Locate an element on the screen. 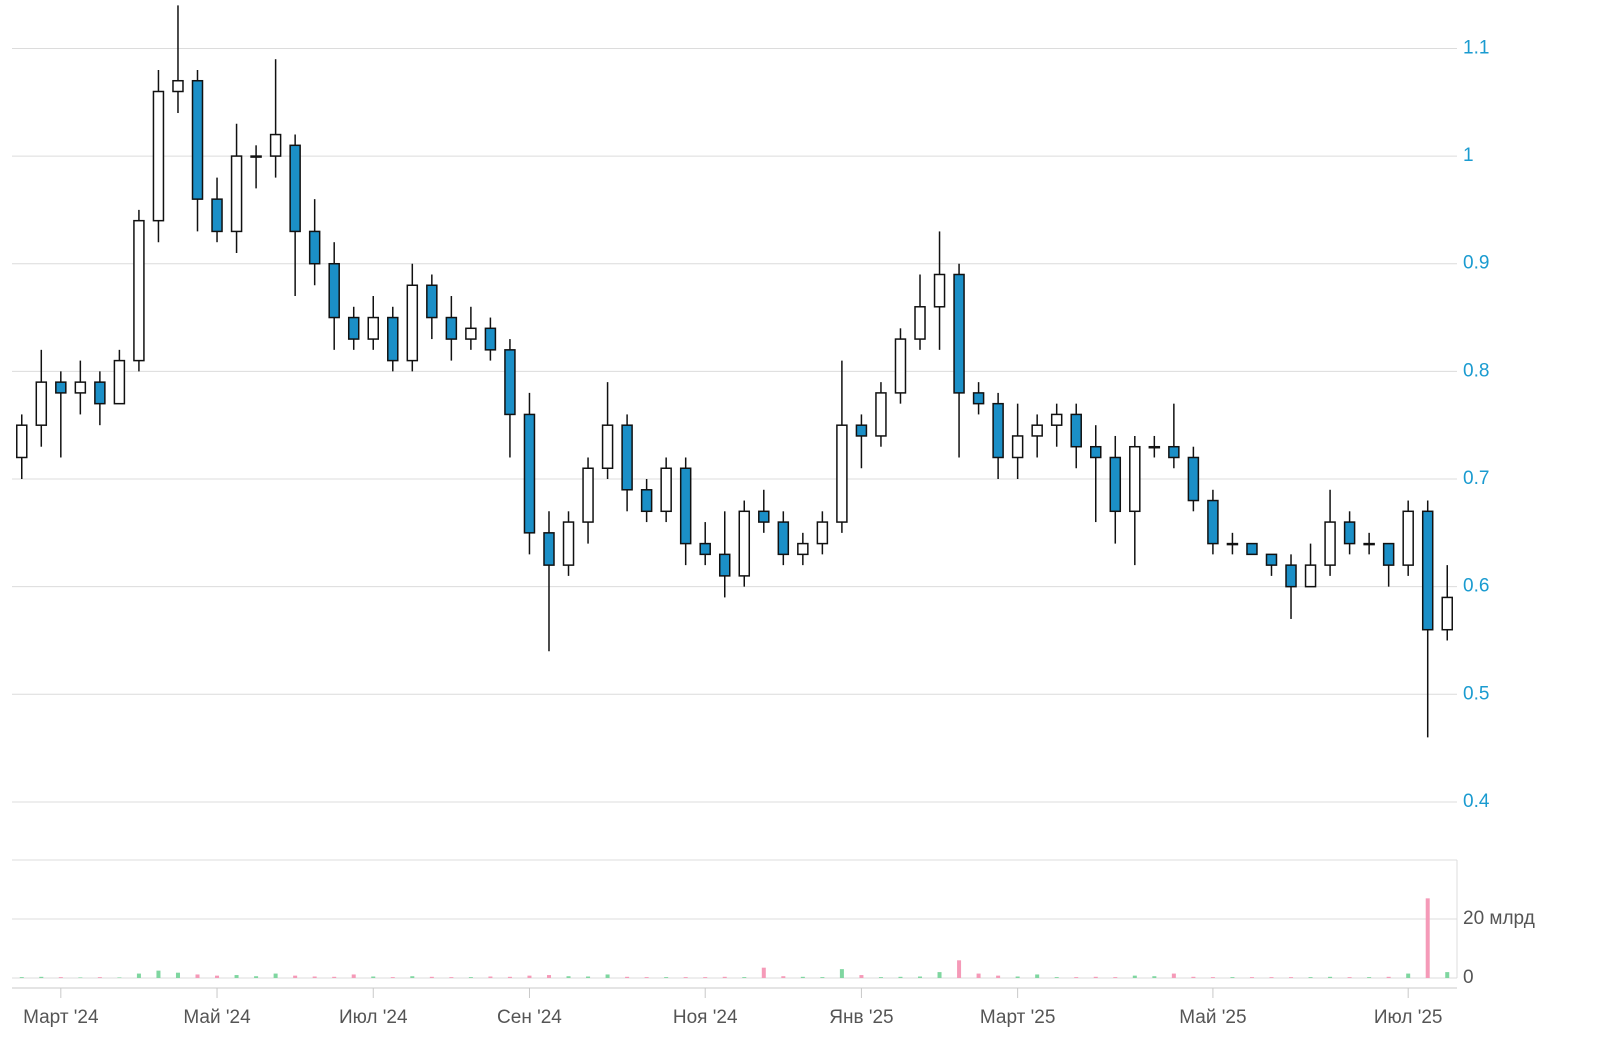  x-tick-label: Май '25 is located at coordinates (1212, 1017).